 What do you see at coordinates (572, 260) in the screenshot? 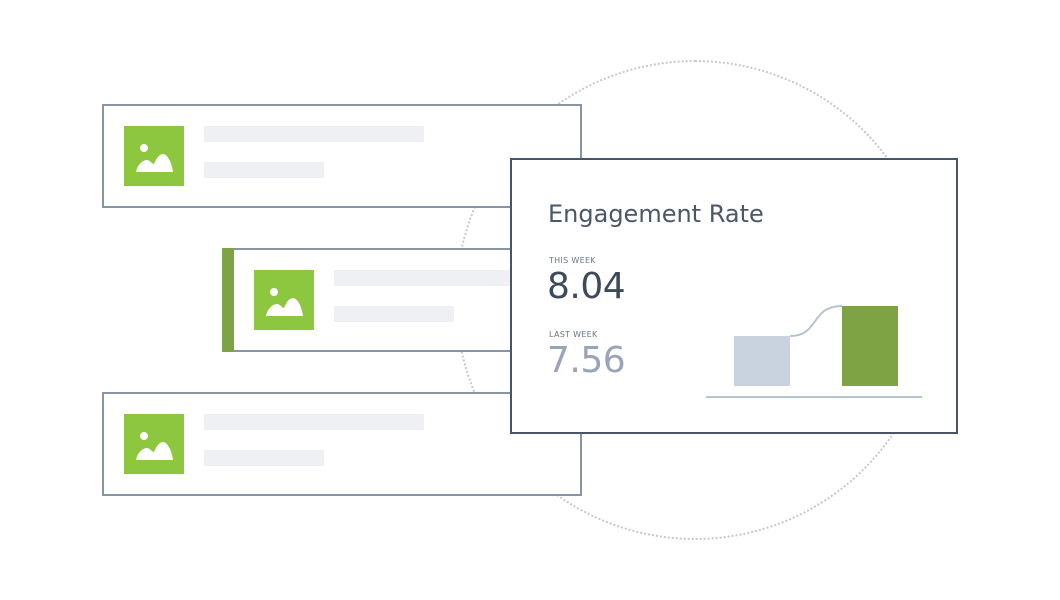
I see `this-week-label: This week` at bounding box center [572, 260].